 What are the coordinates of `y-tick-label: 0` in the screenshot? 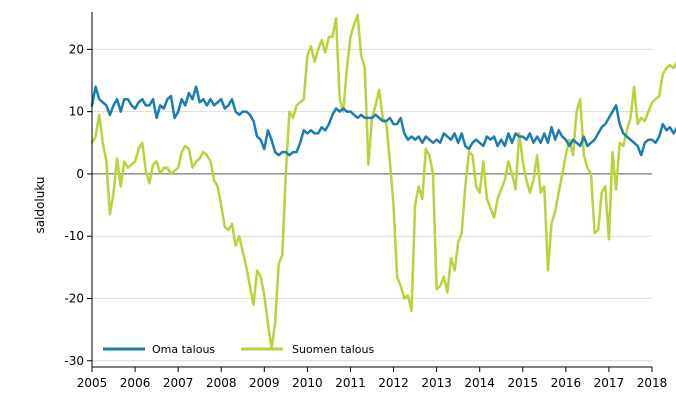 It's located at (80, 174).